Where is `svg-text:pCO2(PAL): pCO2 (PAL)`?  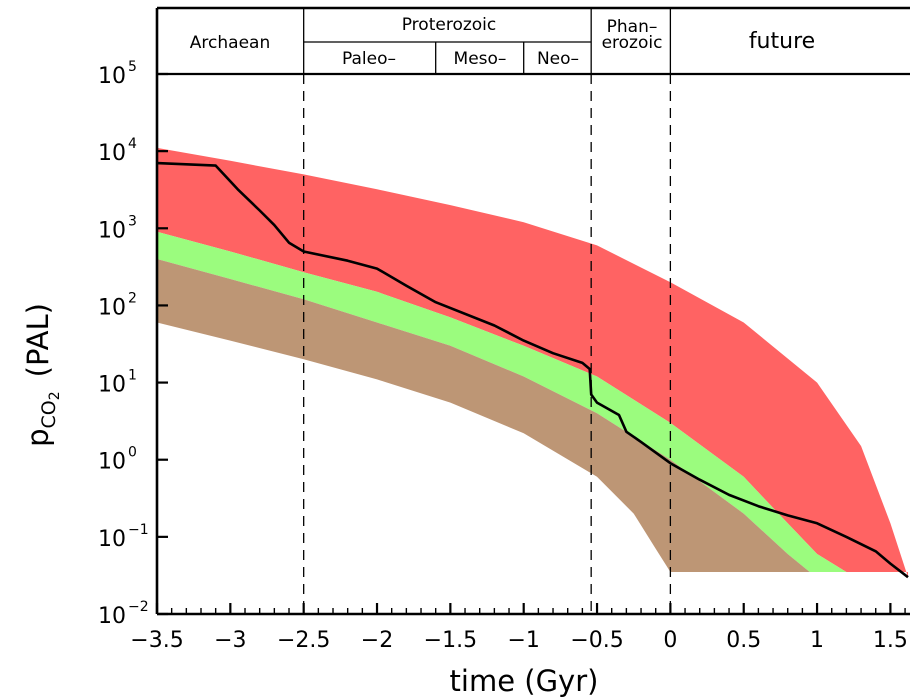
svg-text:pCO2(PAL): pCO2 (PAL) is located at coordinates (42, 375).